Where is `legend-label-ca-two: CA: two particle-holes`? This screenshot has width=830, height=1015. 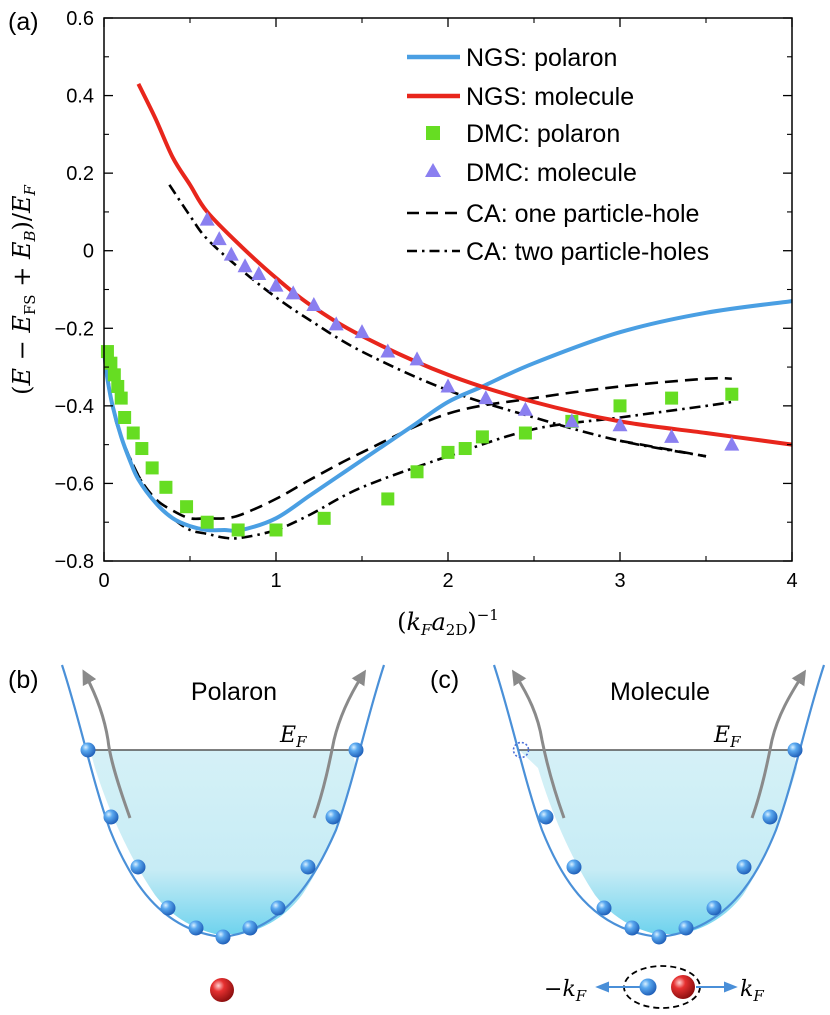
legend-label-ca-two: CA: two particle-holes is located at coordinates (587, 252).